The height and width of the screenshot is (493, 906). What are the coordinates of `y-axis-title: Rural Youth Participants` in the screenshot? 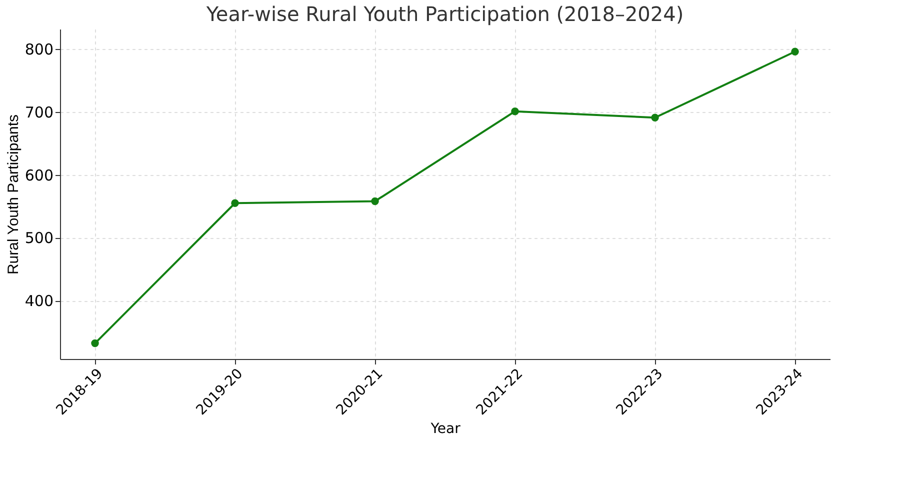 It's located at (13, 194).